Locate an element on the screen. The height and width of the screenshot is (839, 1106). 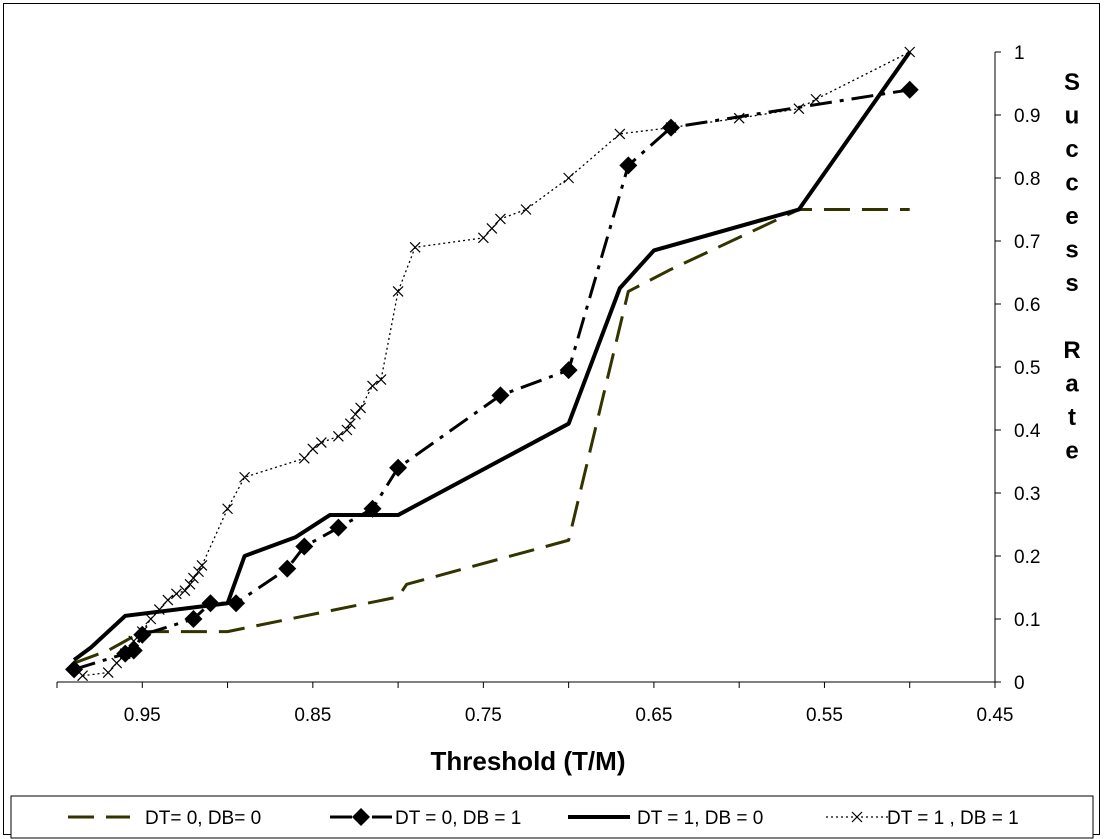
legend-item-3: DT = 1, DB = 0 is located at coordinates (665, 818).